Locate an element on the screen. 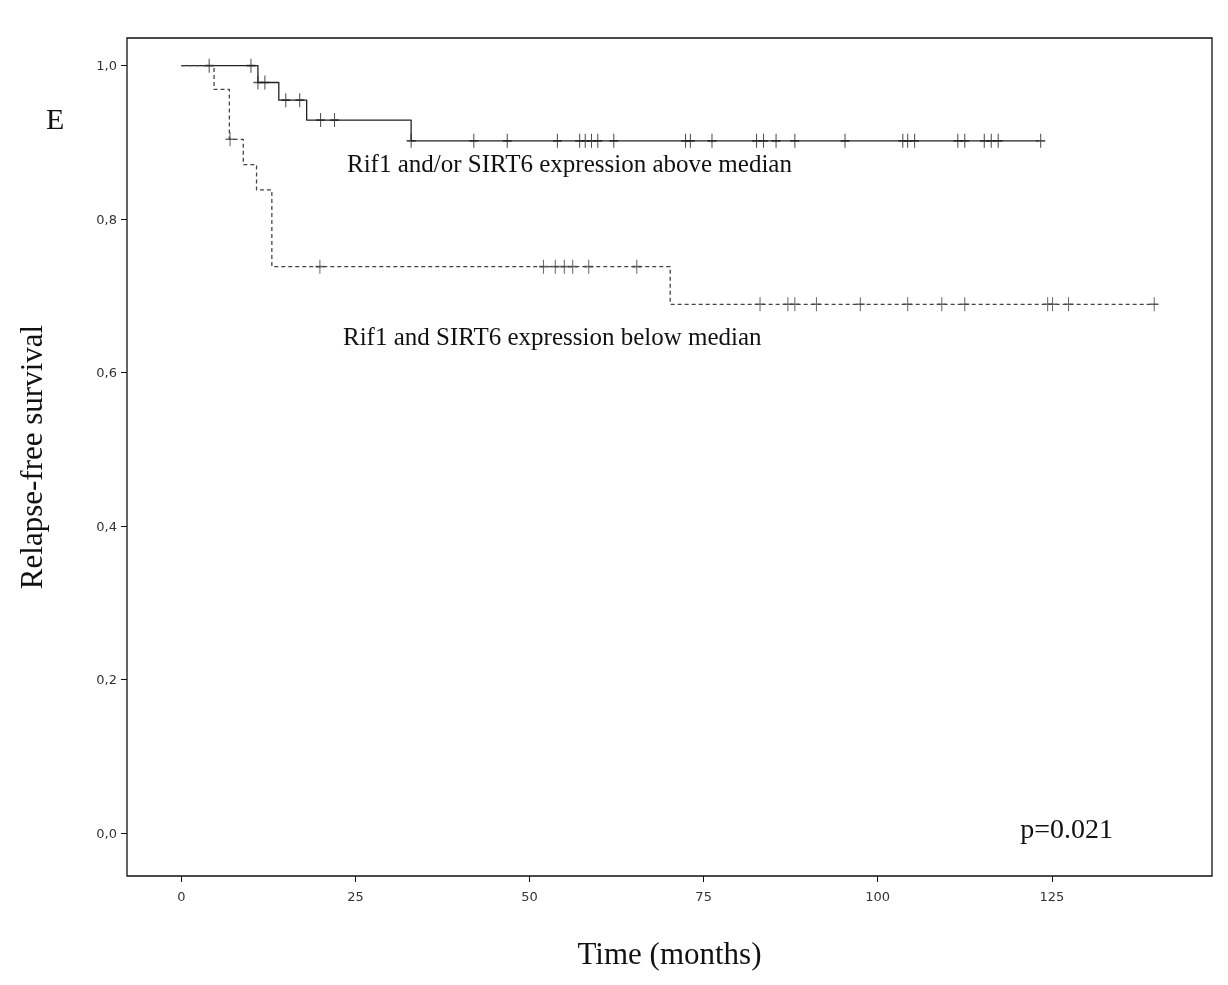 This screenshot has width=1228, height=985. annotation: p=0.021 is located at coordinates (1067, 828).